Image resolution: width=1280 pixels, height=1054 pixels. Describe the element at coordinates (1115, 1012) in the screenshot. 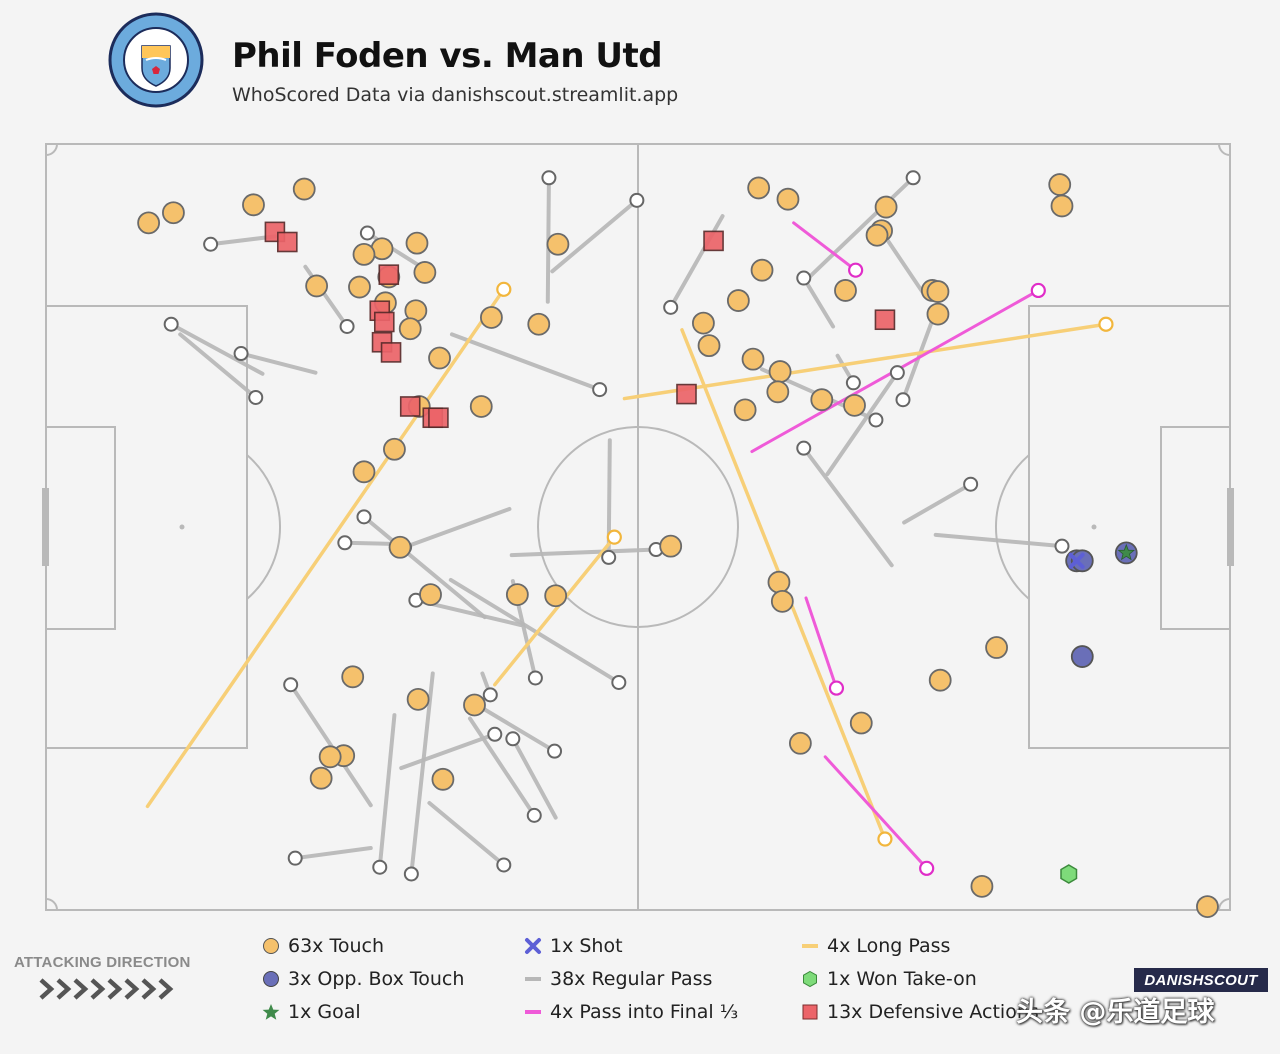

I see `watermark: 头条 @乐道足球` at that location.